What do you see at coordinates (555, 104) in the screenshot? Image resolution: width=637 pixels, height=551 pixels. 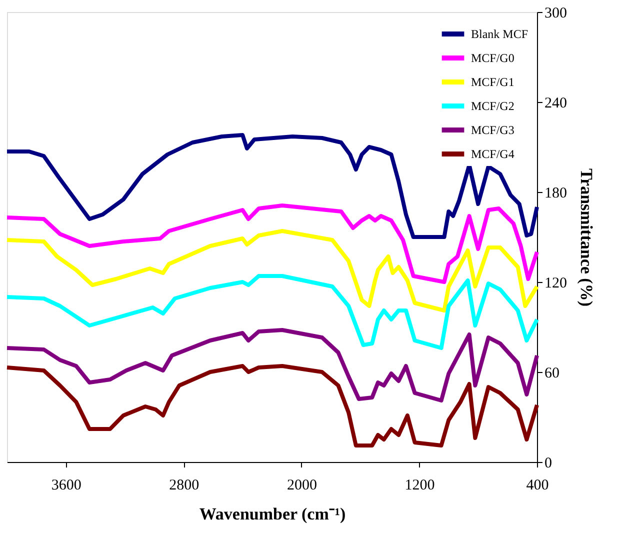 I see `y-tick-label: 240` at bounding box center [555, 104].